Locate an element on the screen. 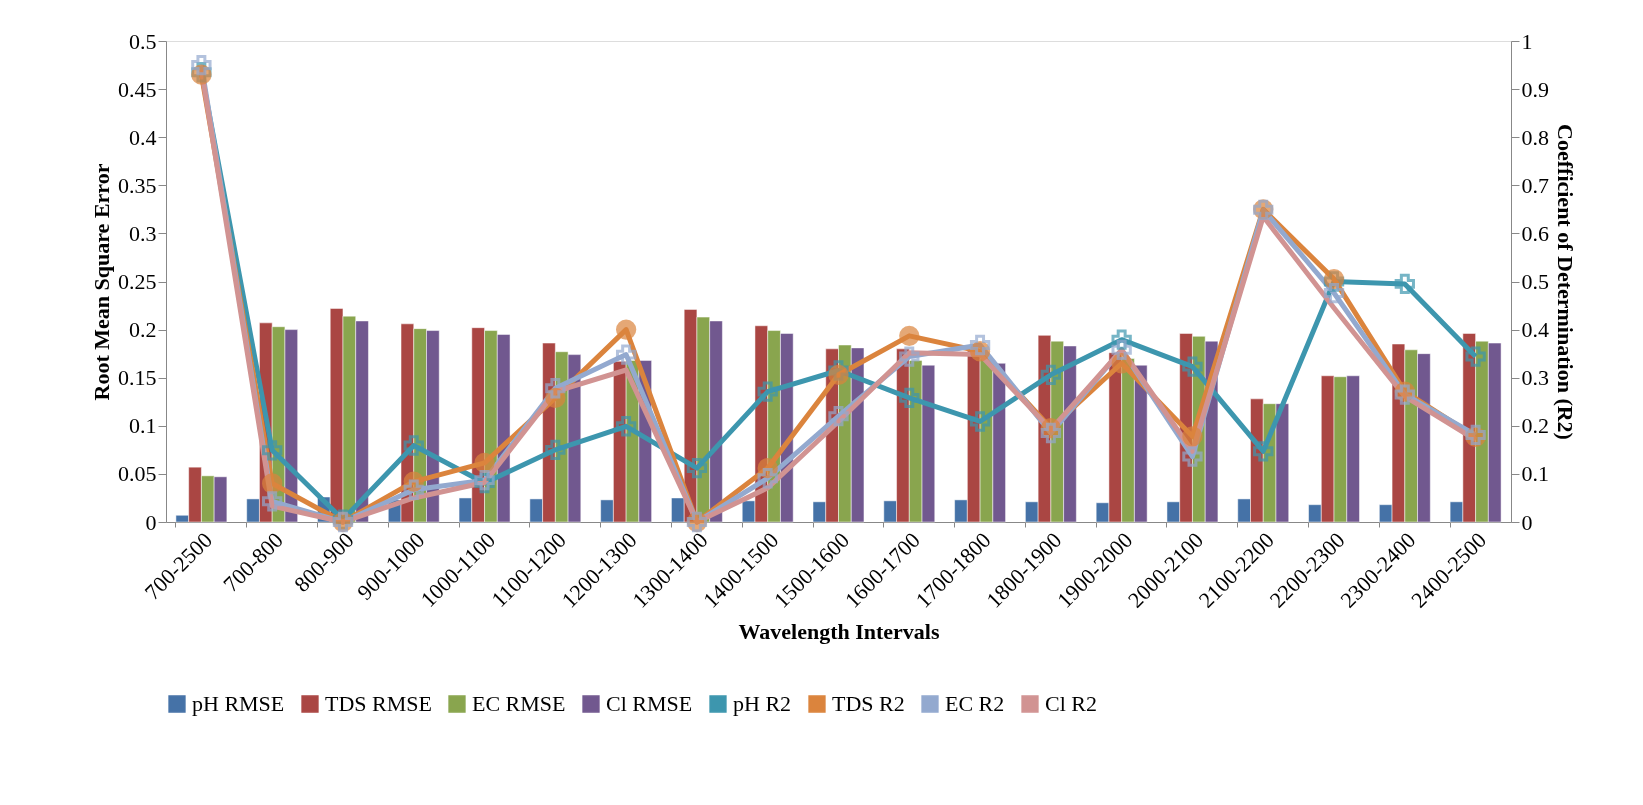  x-axis-title: Wavelength Intervals is located at coordinates (839, 631).